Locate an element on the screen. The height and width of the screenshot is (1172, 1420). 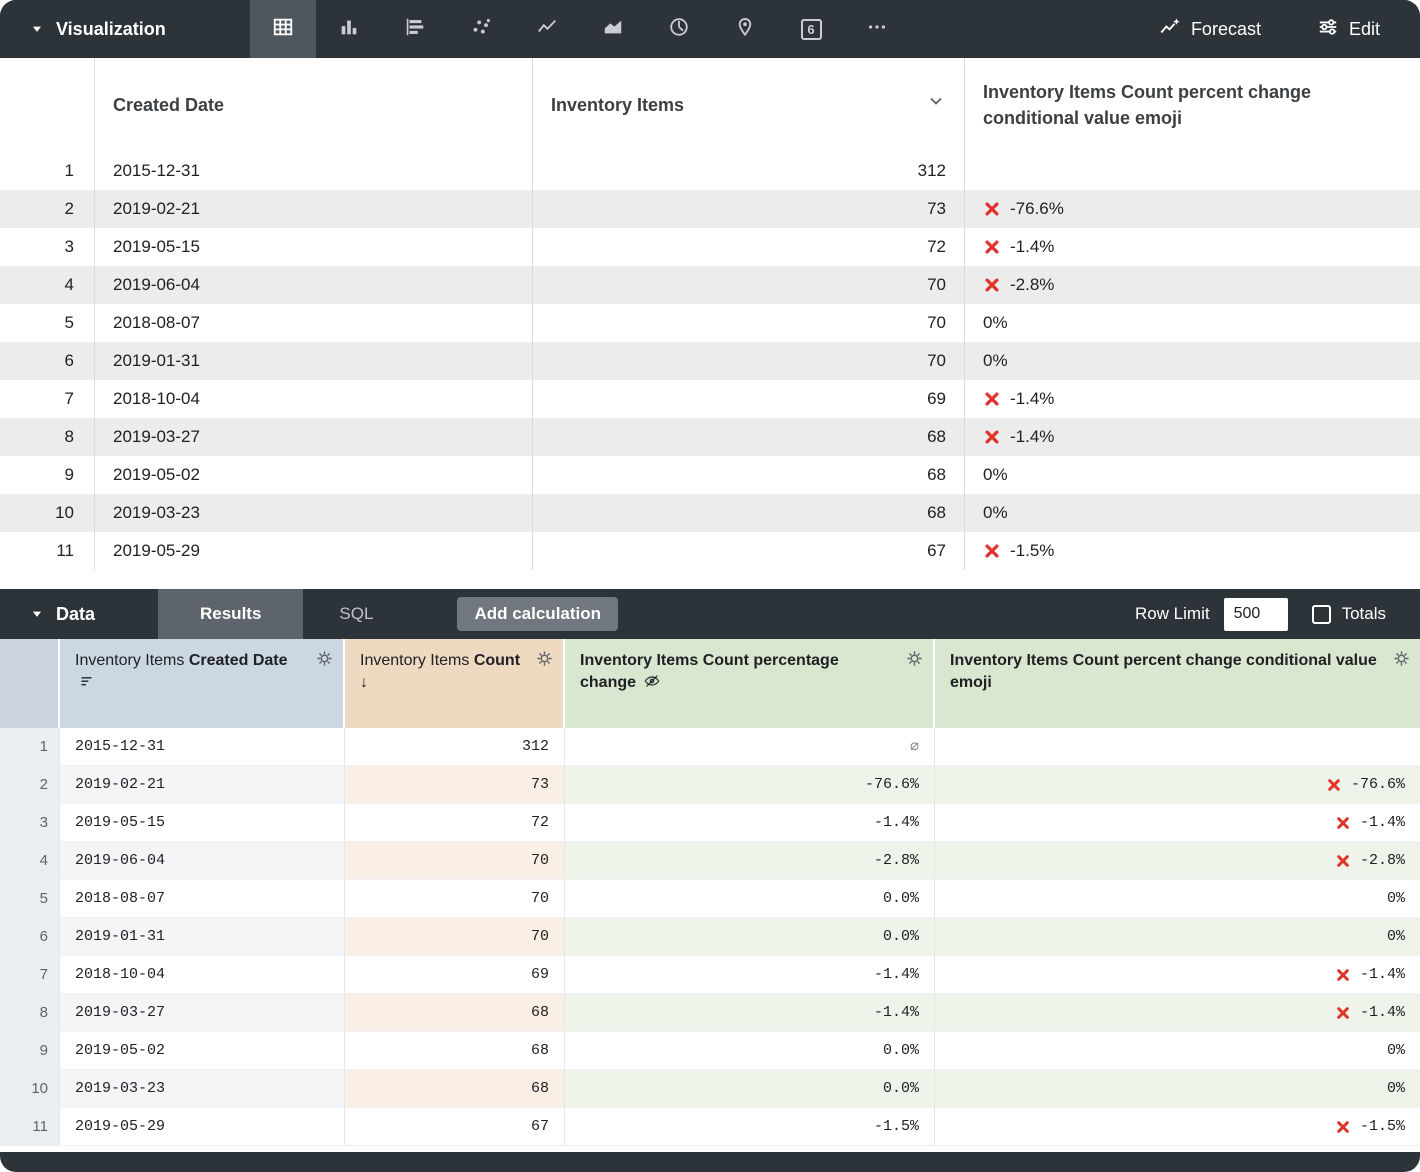
visualization-section-toggle: Visualization is located at coordinates (125, 29).